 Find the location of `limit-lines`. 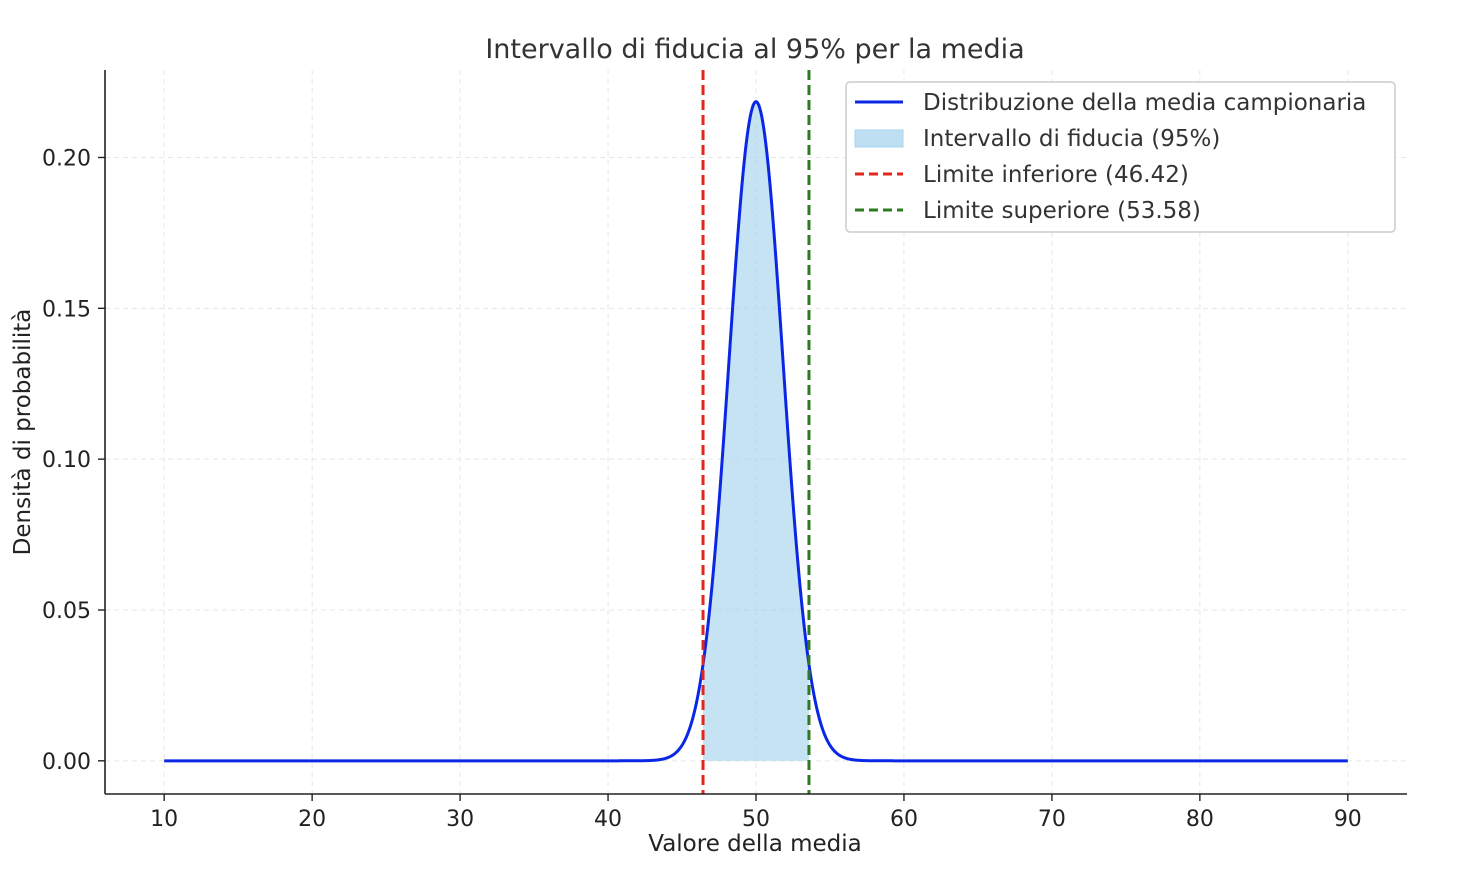

limit-lines is located at coordinates (756, 432).